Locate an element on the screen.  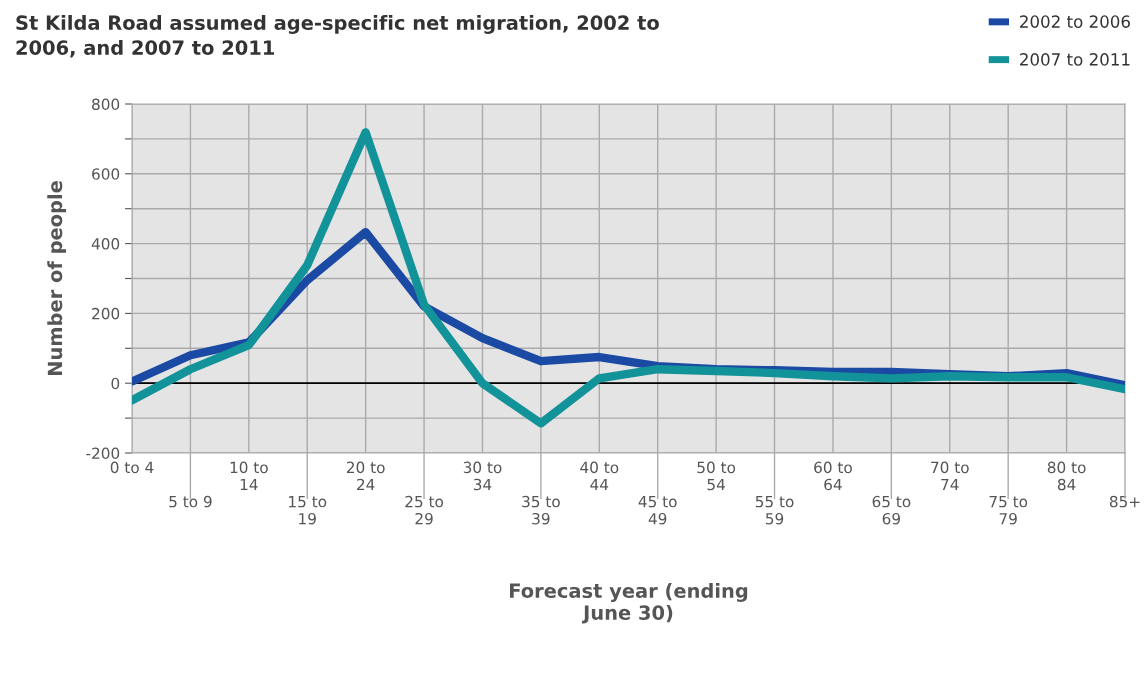
y-tick-label: -200 is located at coordinates (103, 453).